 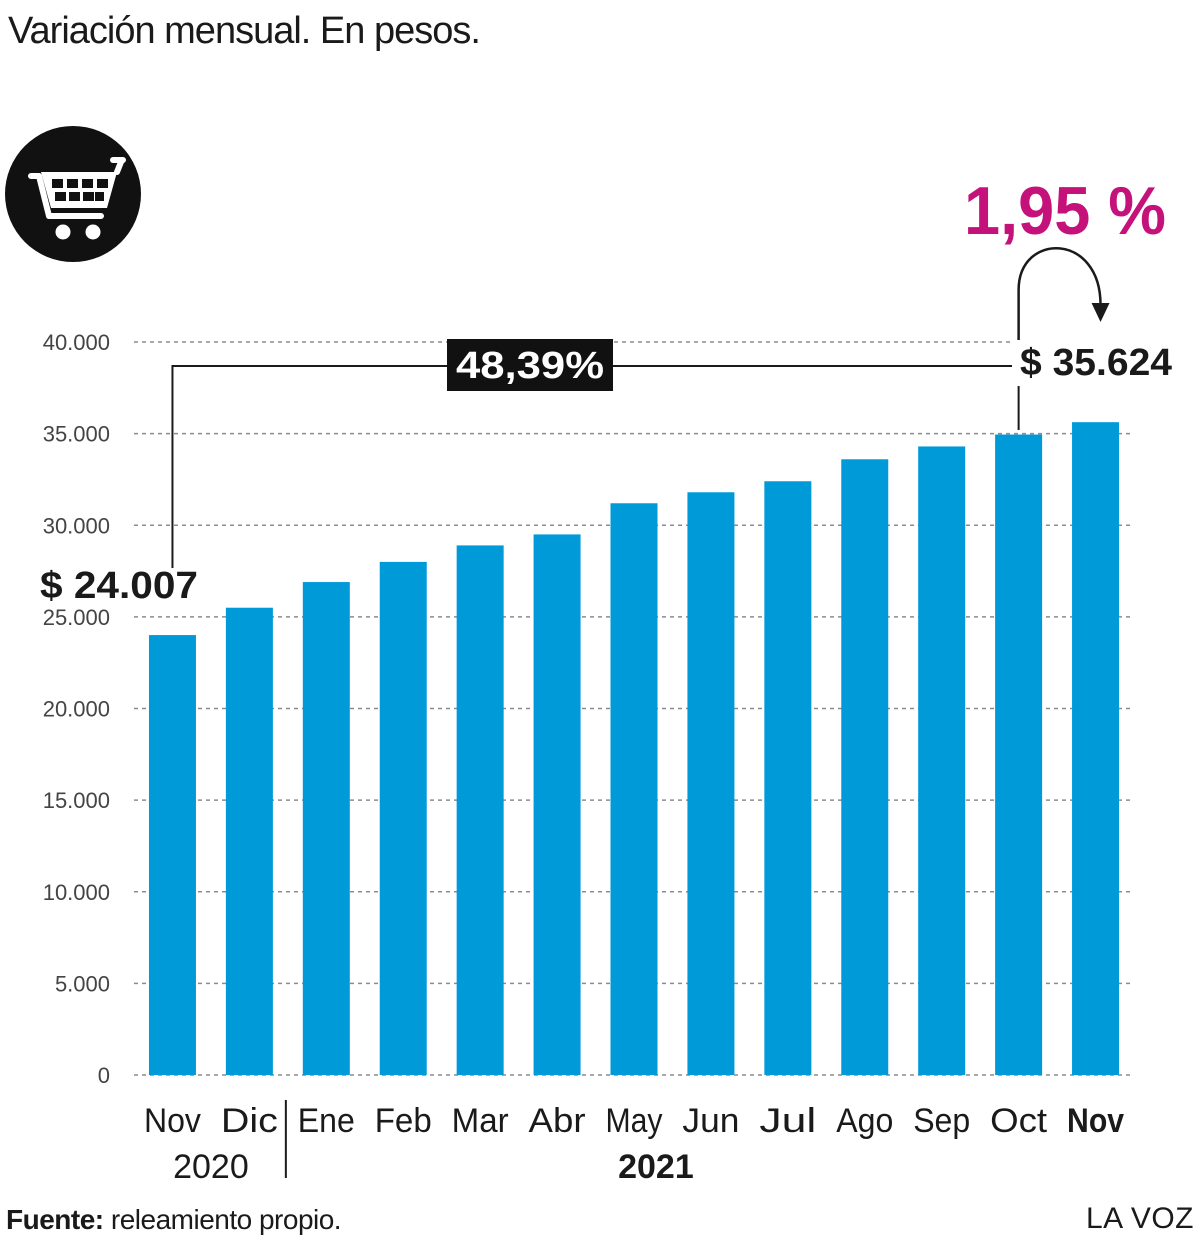 What do you see at coordinates (1019, 1121) in the screenshot?
I see `x-tick-label: Oct` at bounding box center [1019, 1121].